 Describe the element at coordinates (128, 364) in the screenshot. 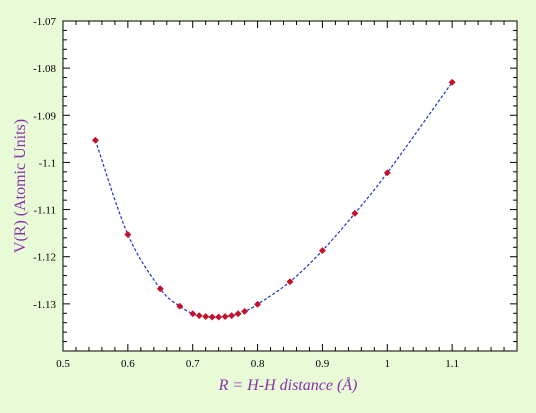

I see `x-tick-label: 0.6` at that location.